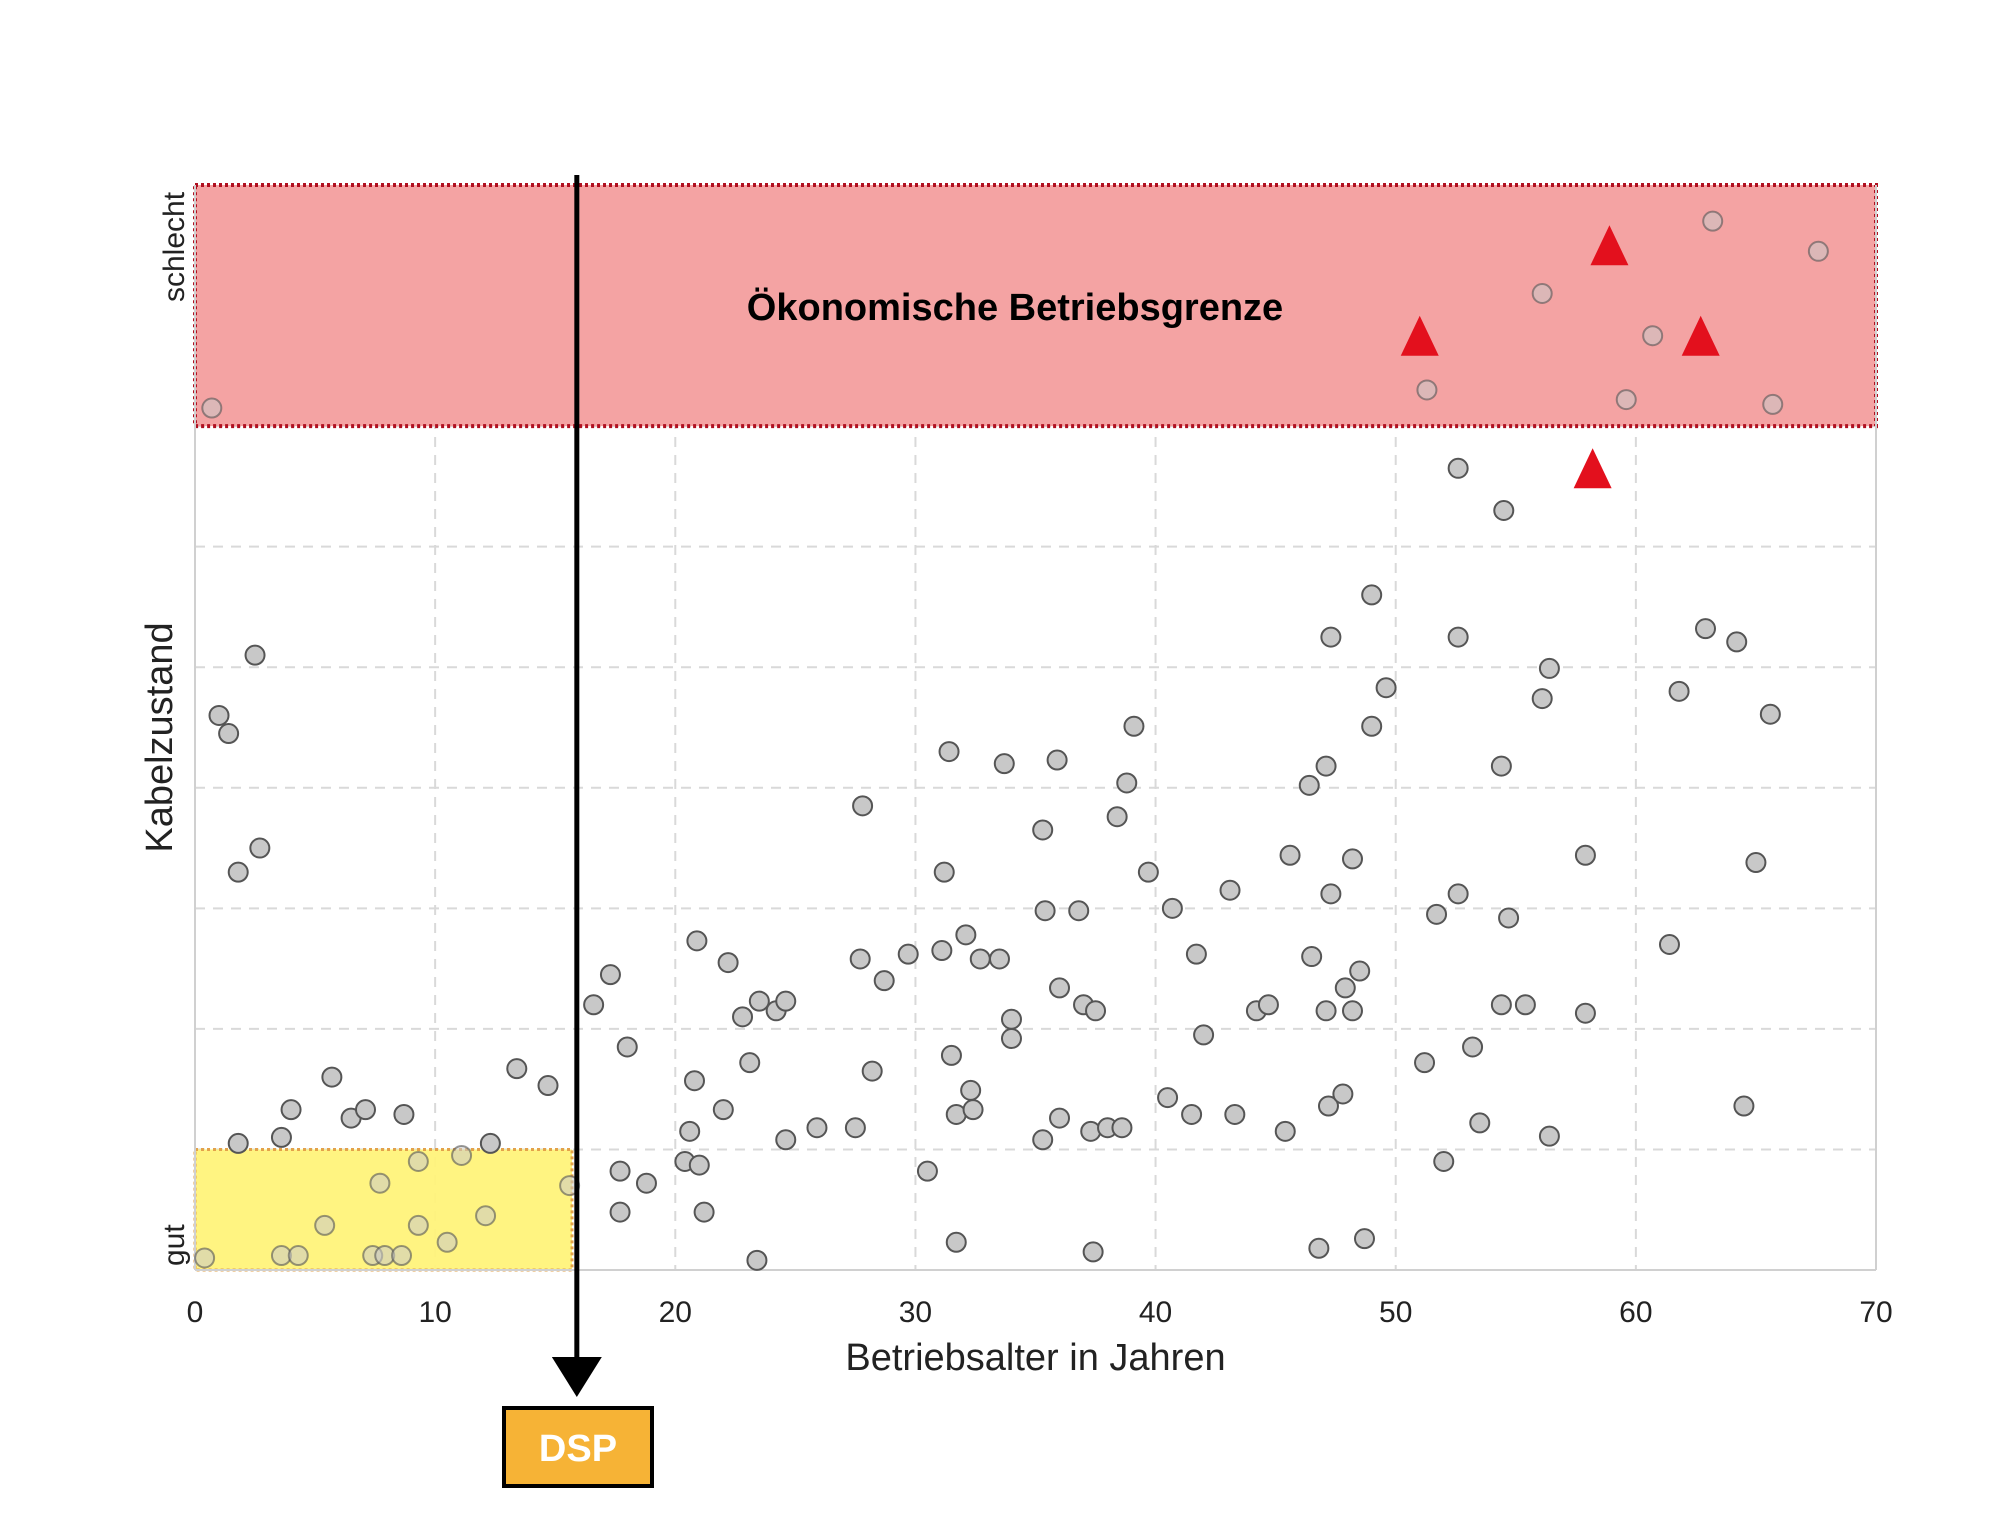 The image size is (2008, 1536). Describe the element at coordinates (915, 1312) in the screenshot. I see `x-tick-label: 30` at that location.